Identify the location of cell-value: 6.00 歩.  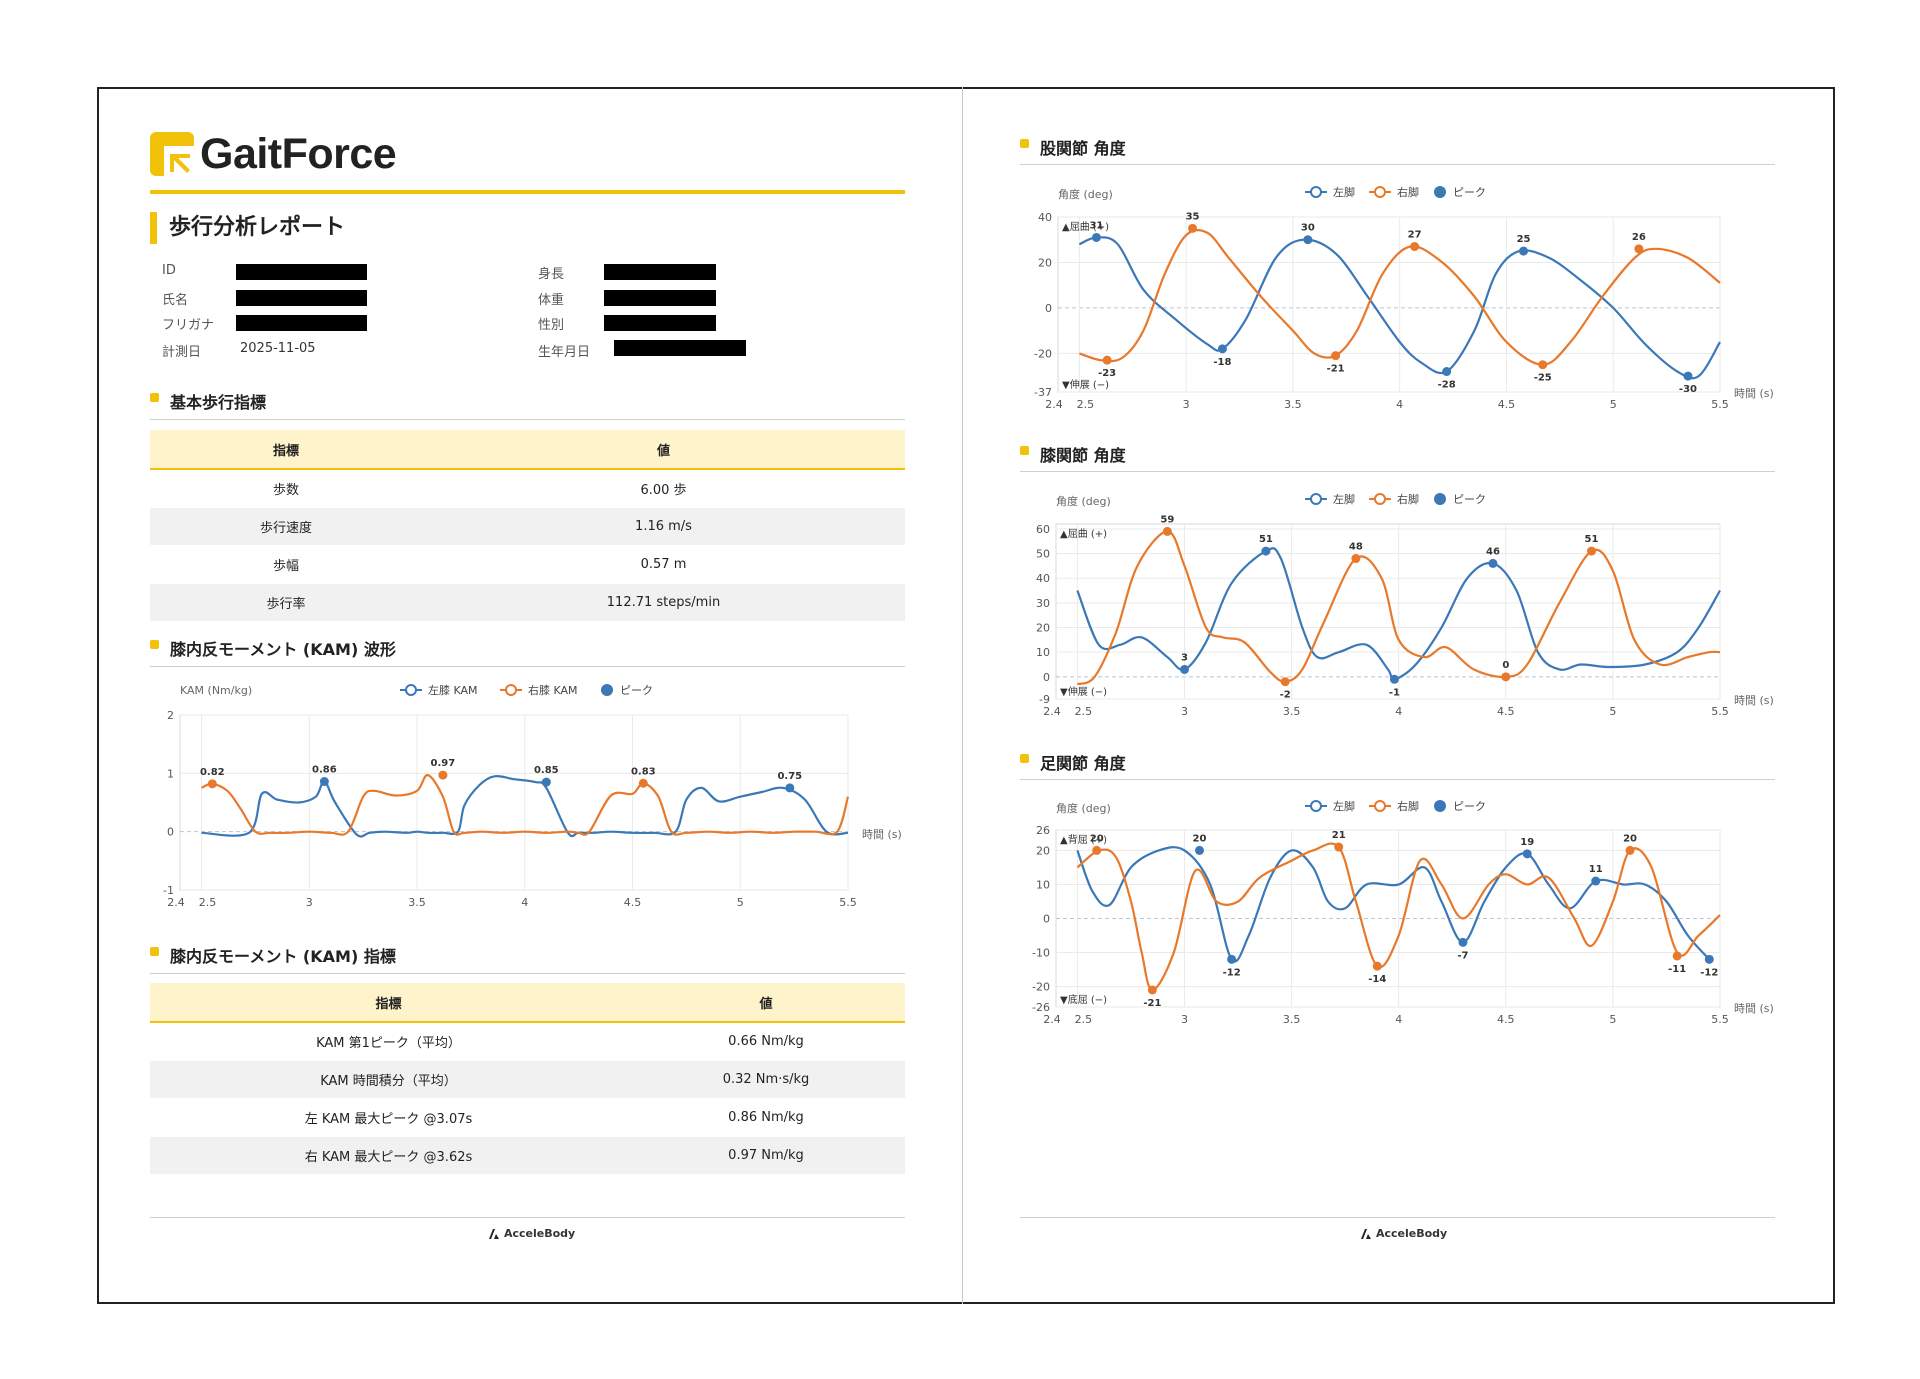
(663, 488).